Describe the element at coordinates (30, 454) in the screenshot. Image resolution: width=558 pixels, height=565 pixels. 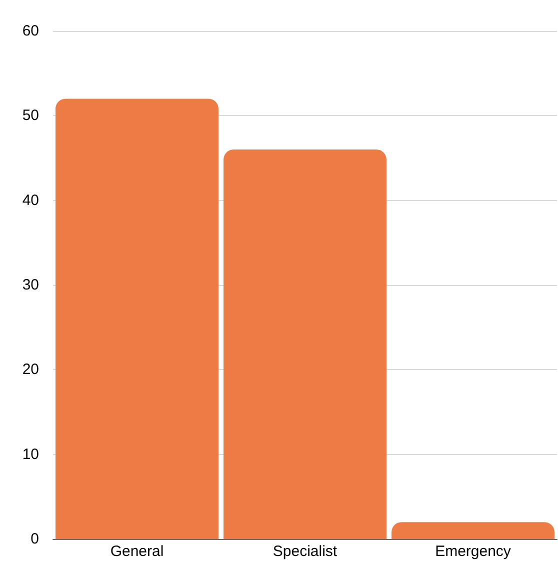
I see `y-tick-label: 10` at that location.